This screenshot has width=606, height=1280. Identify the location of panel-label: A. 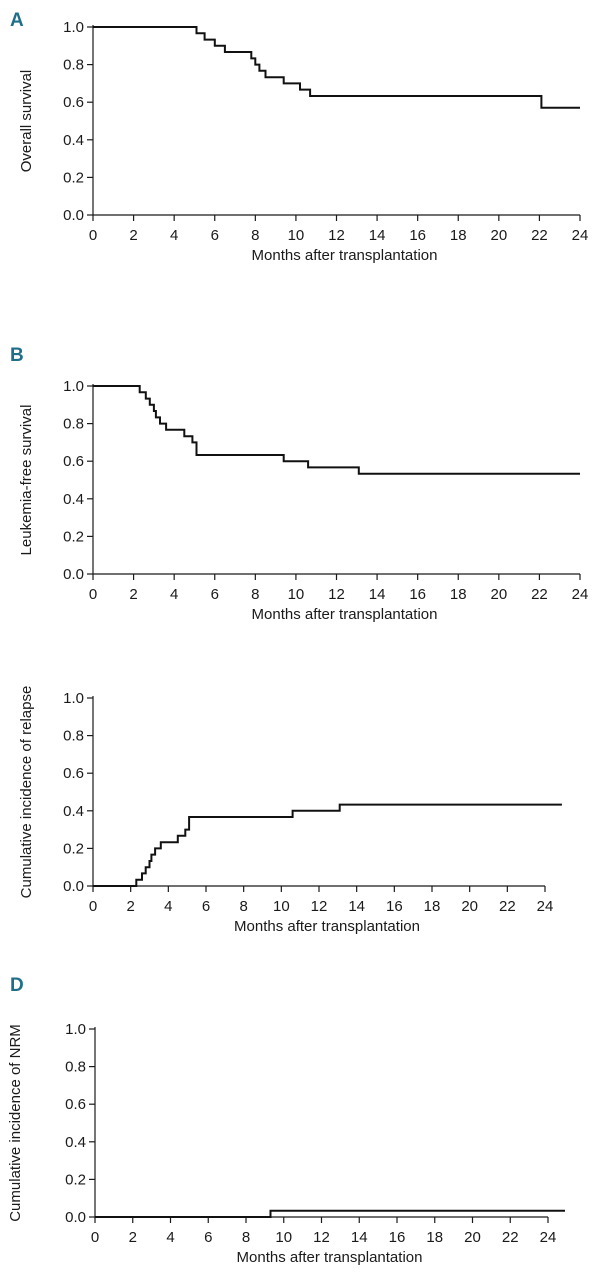
(17, 20).